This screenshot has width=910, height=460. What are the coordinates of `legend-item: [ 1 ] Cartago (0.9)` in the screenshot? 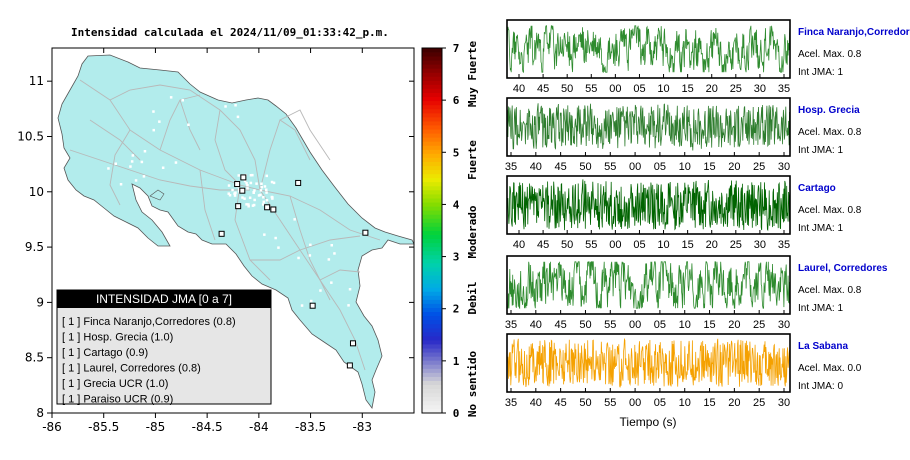 It's located at (105, 353).